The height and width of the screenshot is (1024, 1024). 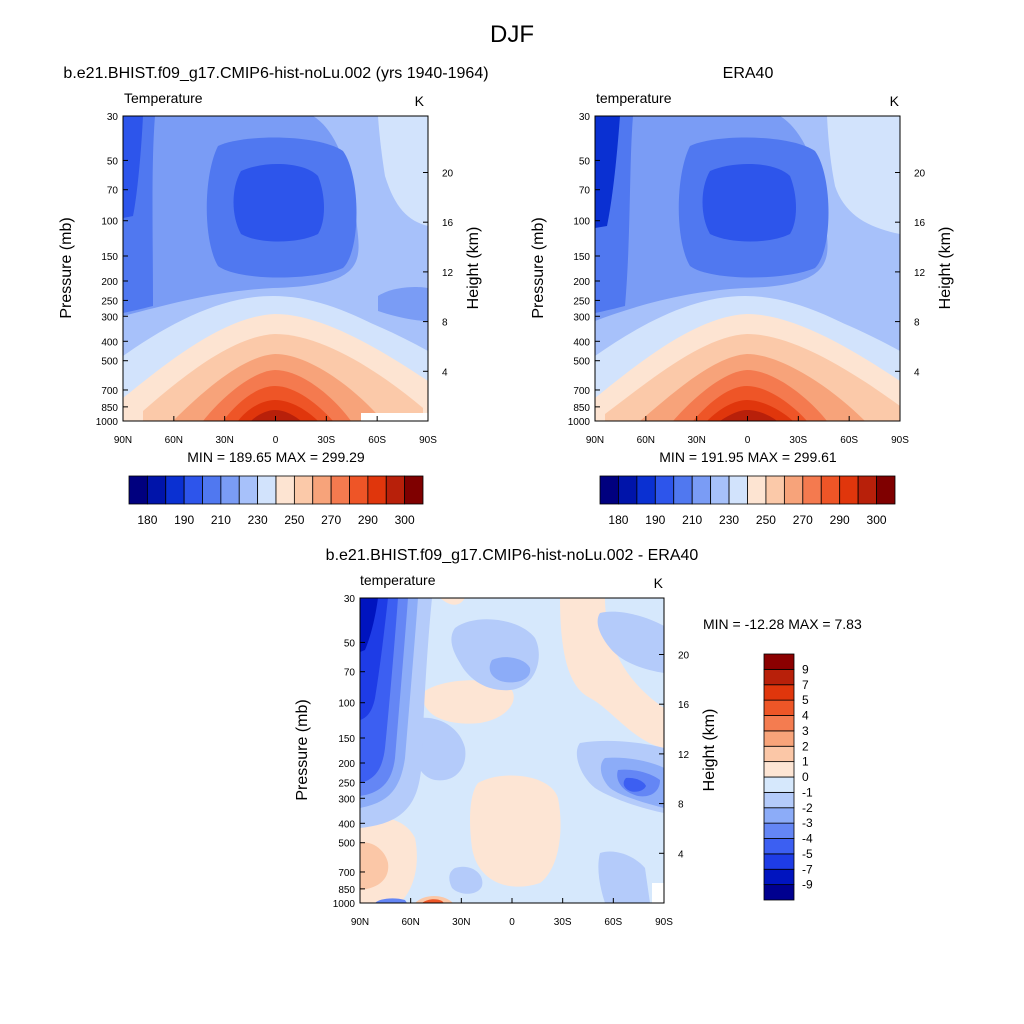 What do you see at coordinates (109, 408) in the screenshot?
I see `y-tick-label: 850` at bounding box center [109, 408].